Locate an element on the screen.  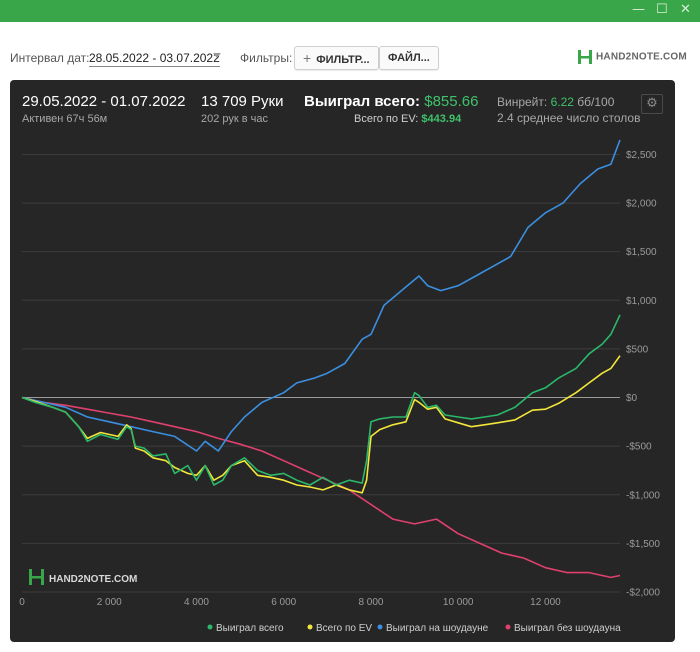
watermark-mark-left is located at coordinates (30, 577).